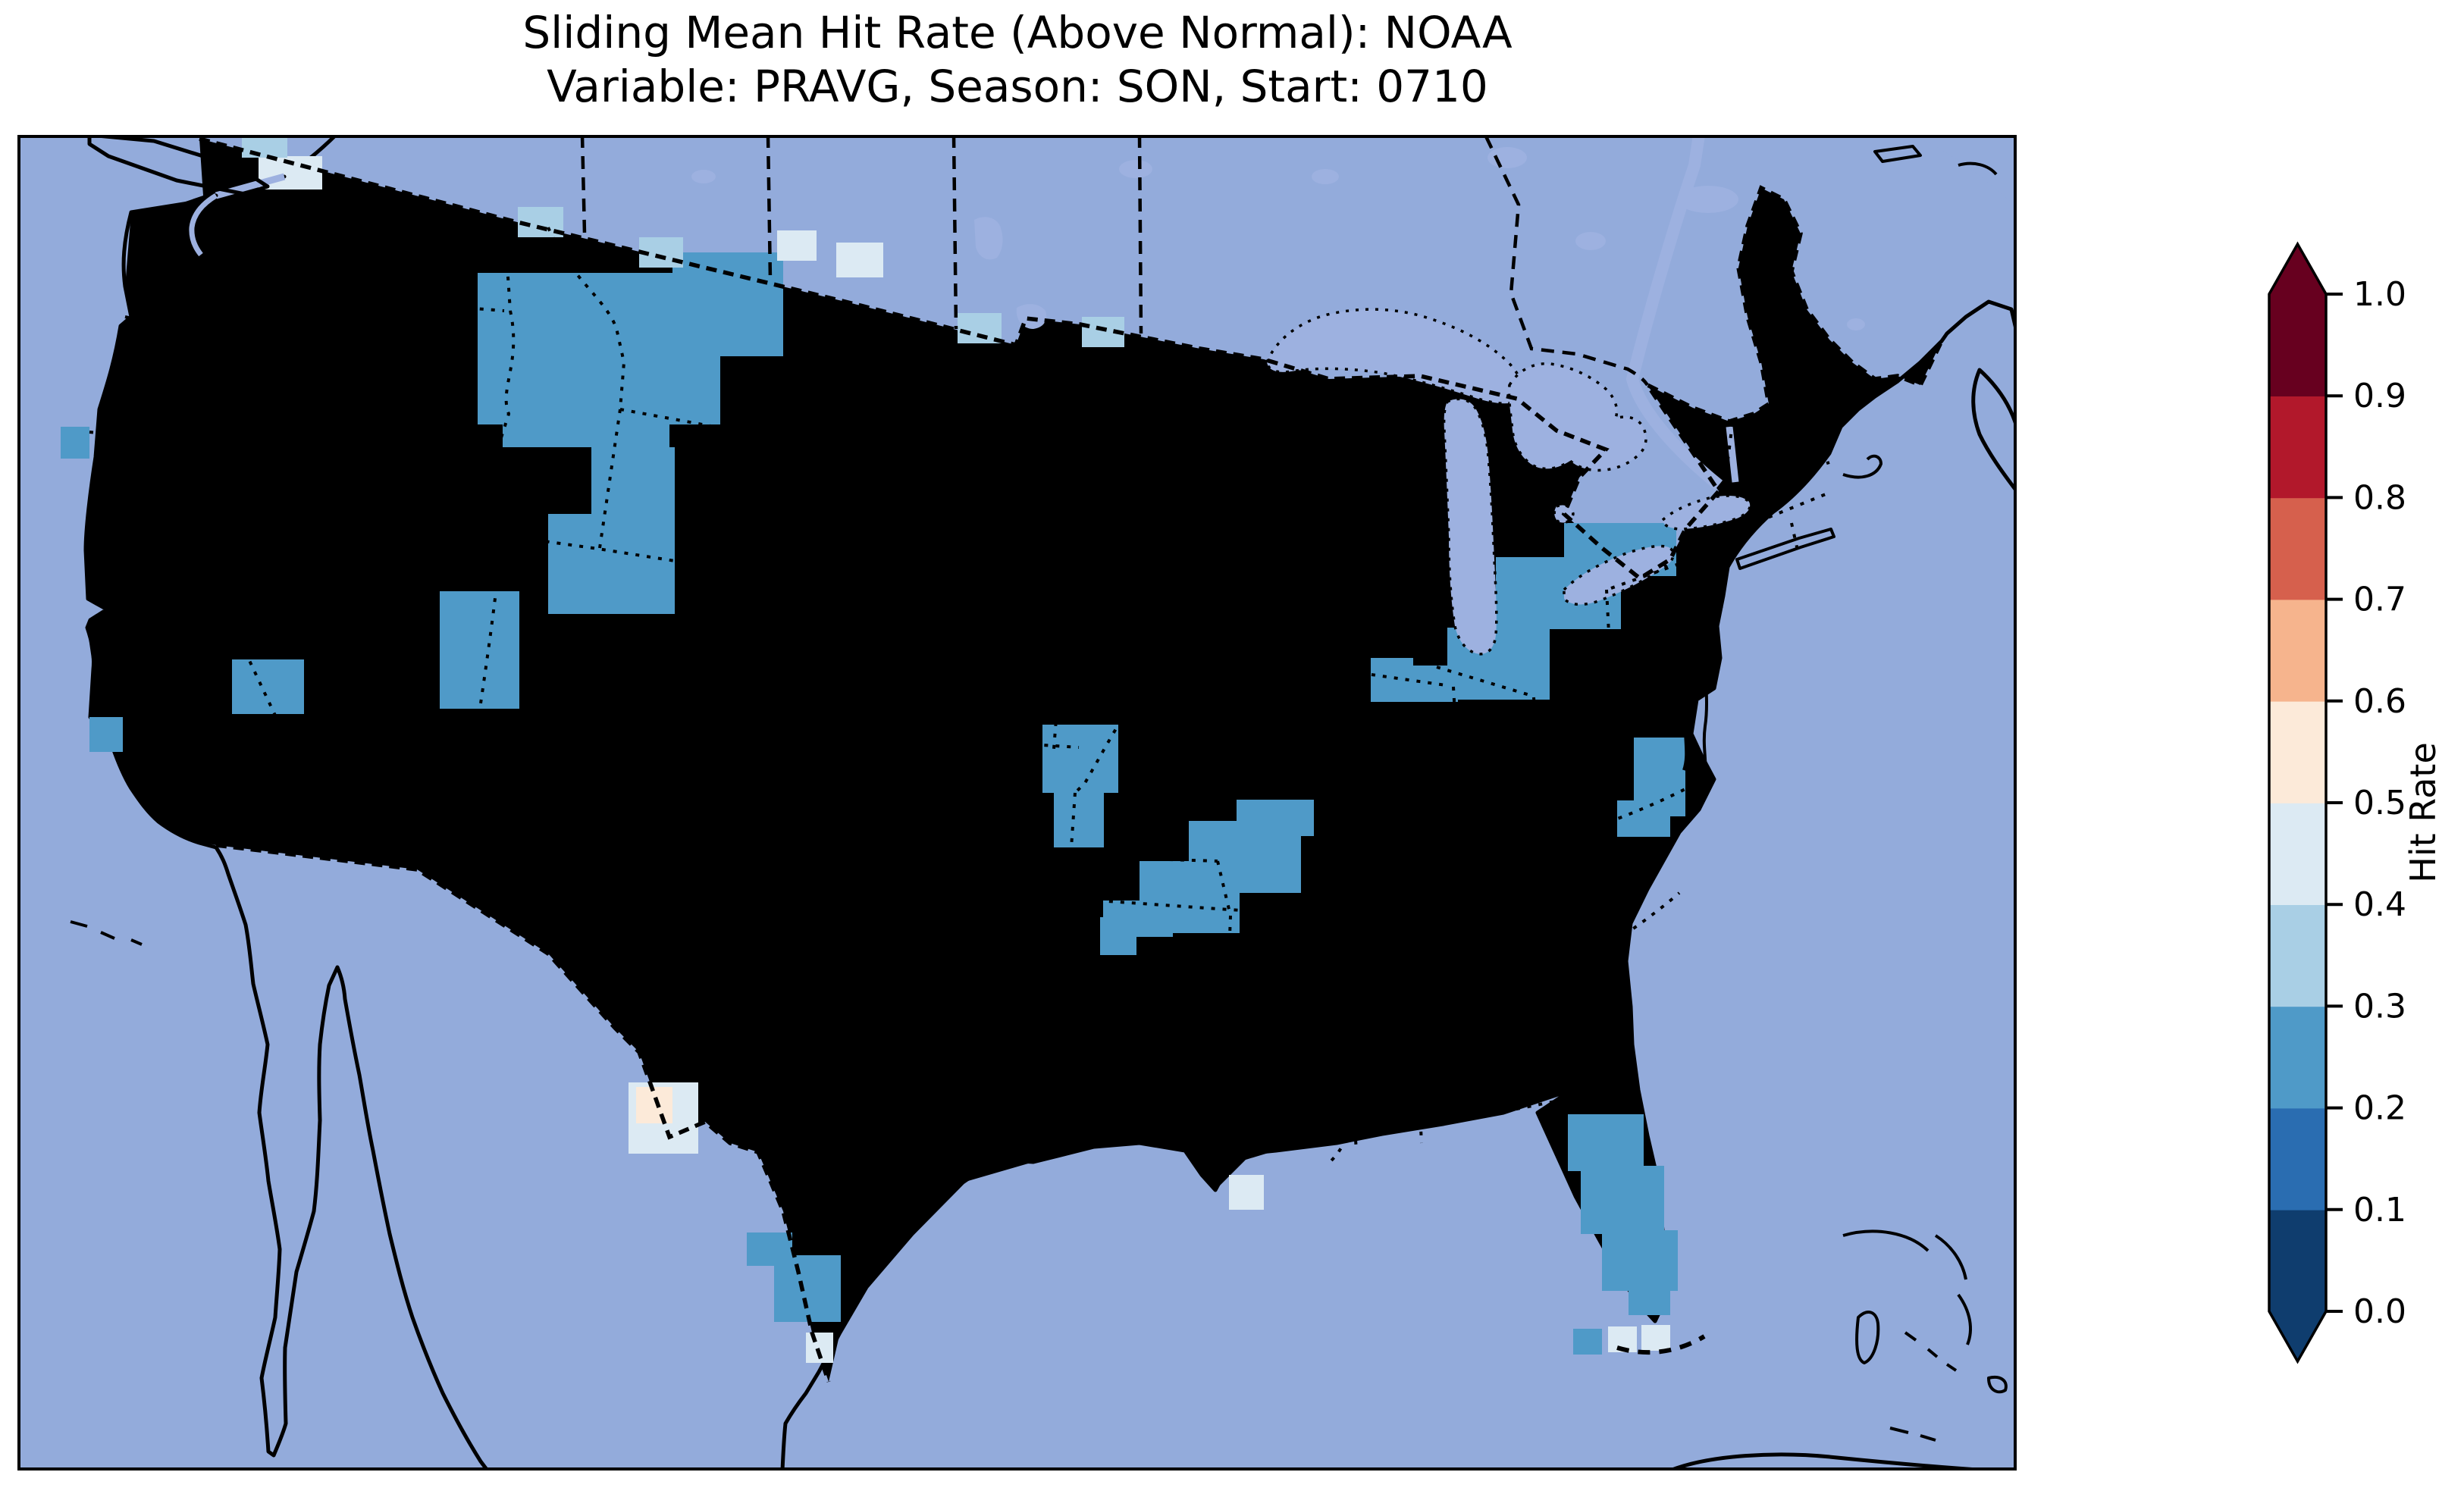 This screenshot has width=2464, height=1494. I want to click on border-37n, so click(751, 800).